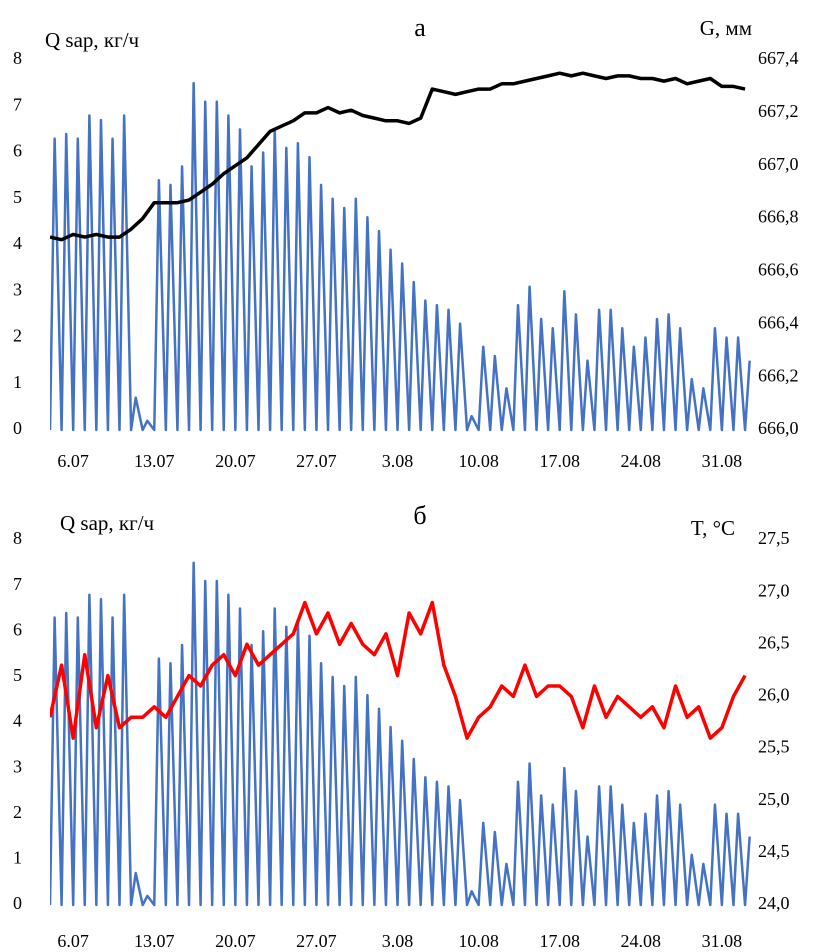 The width and height of the screenshot is (832, 952). What do you see at coordinates (398, 670) in the screenshot?
I see `data-line` at bounding box center [398, 670].